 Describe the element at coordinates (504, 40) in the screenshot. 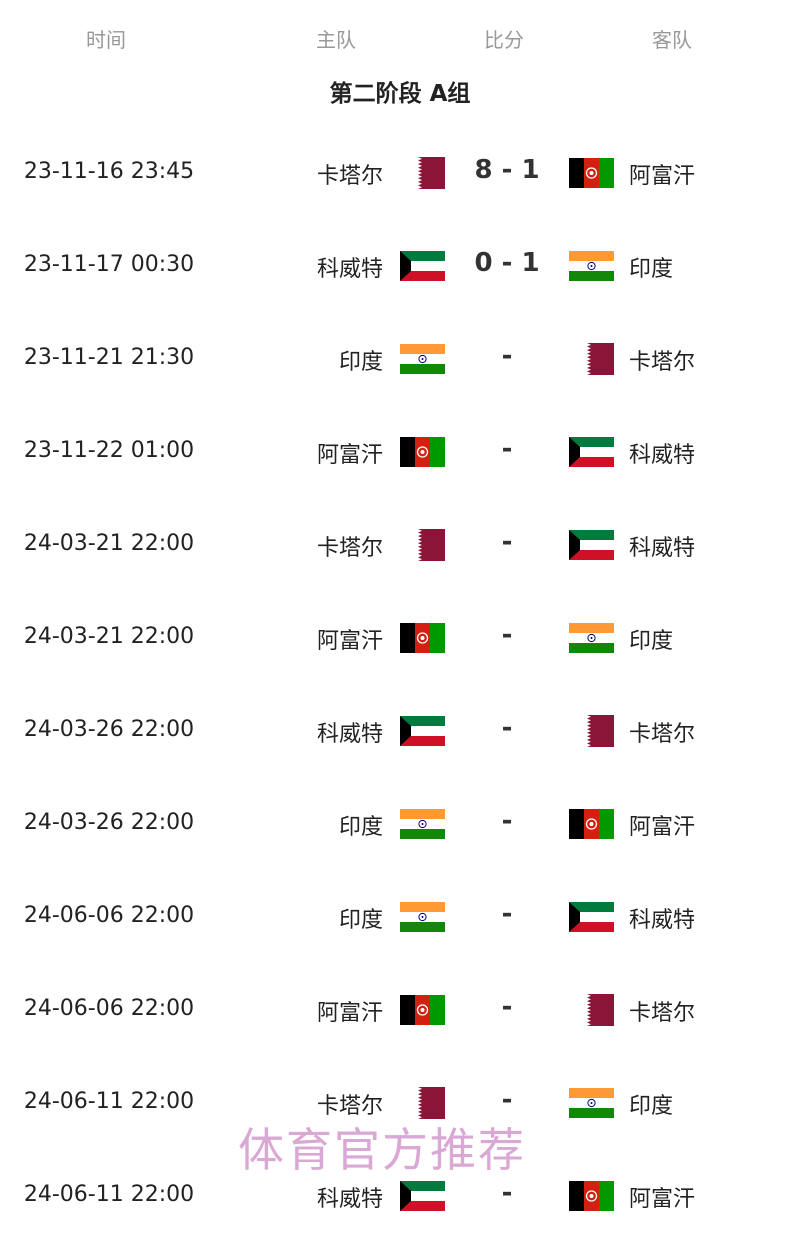

I see `column-header-score: 比分` at that location.